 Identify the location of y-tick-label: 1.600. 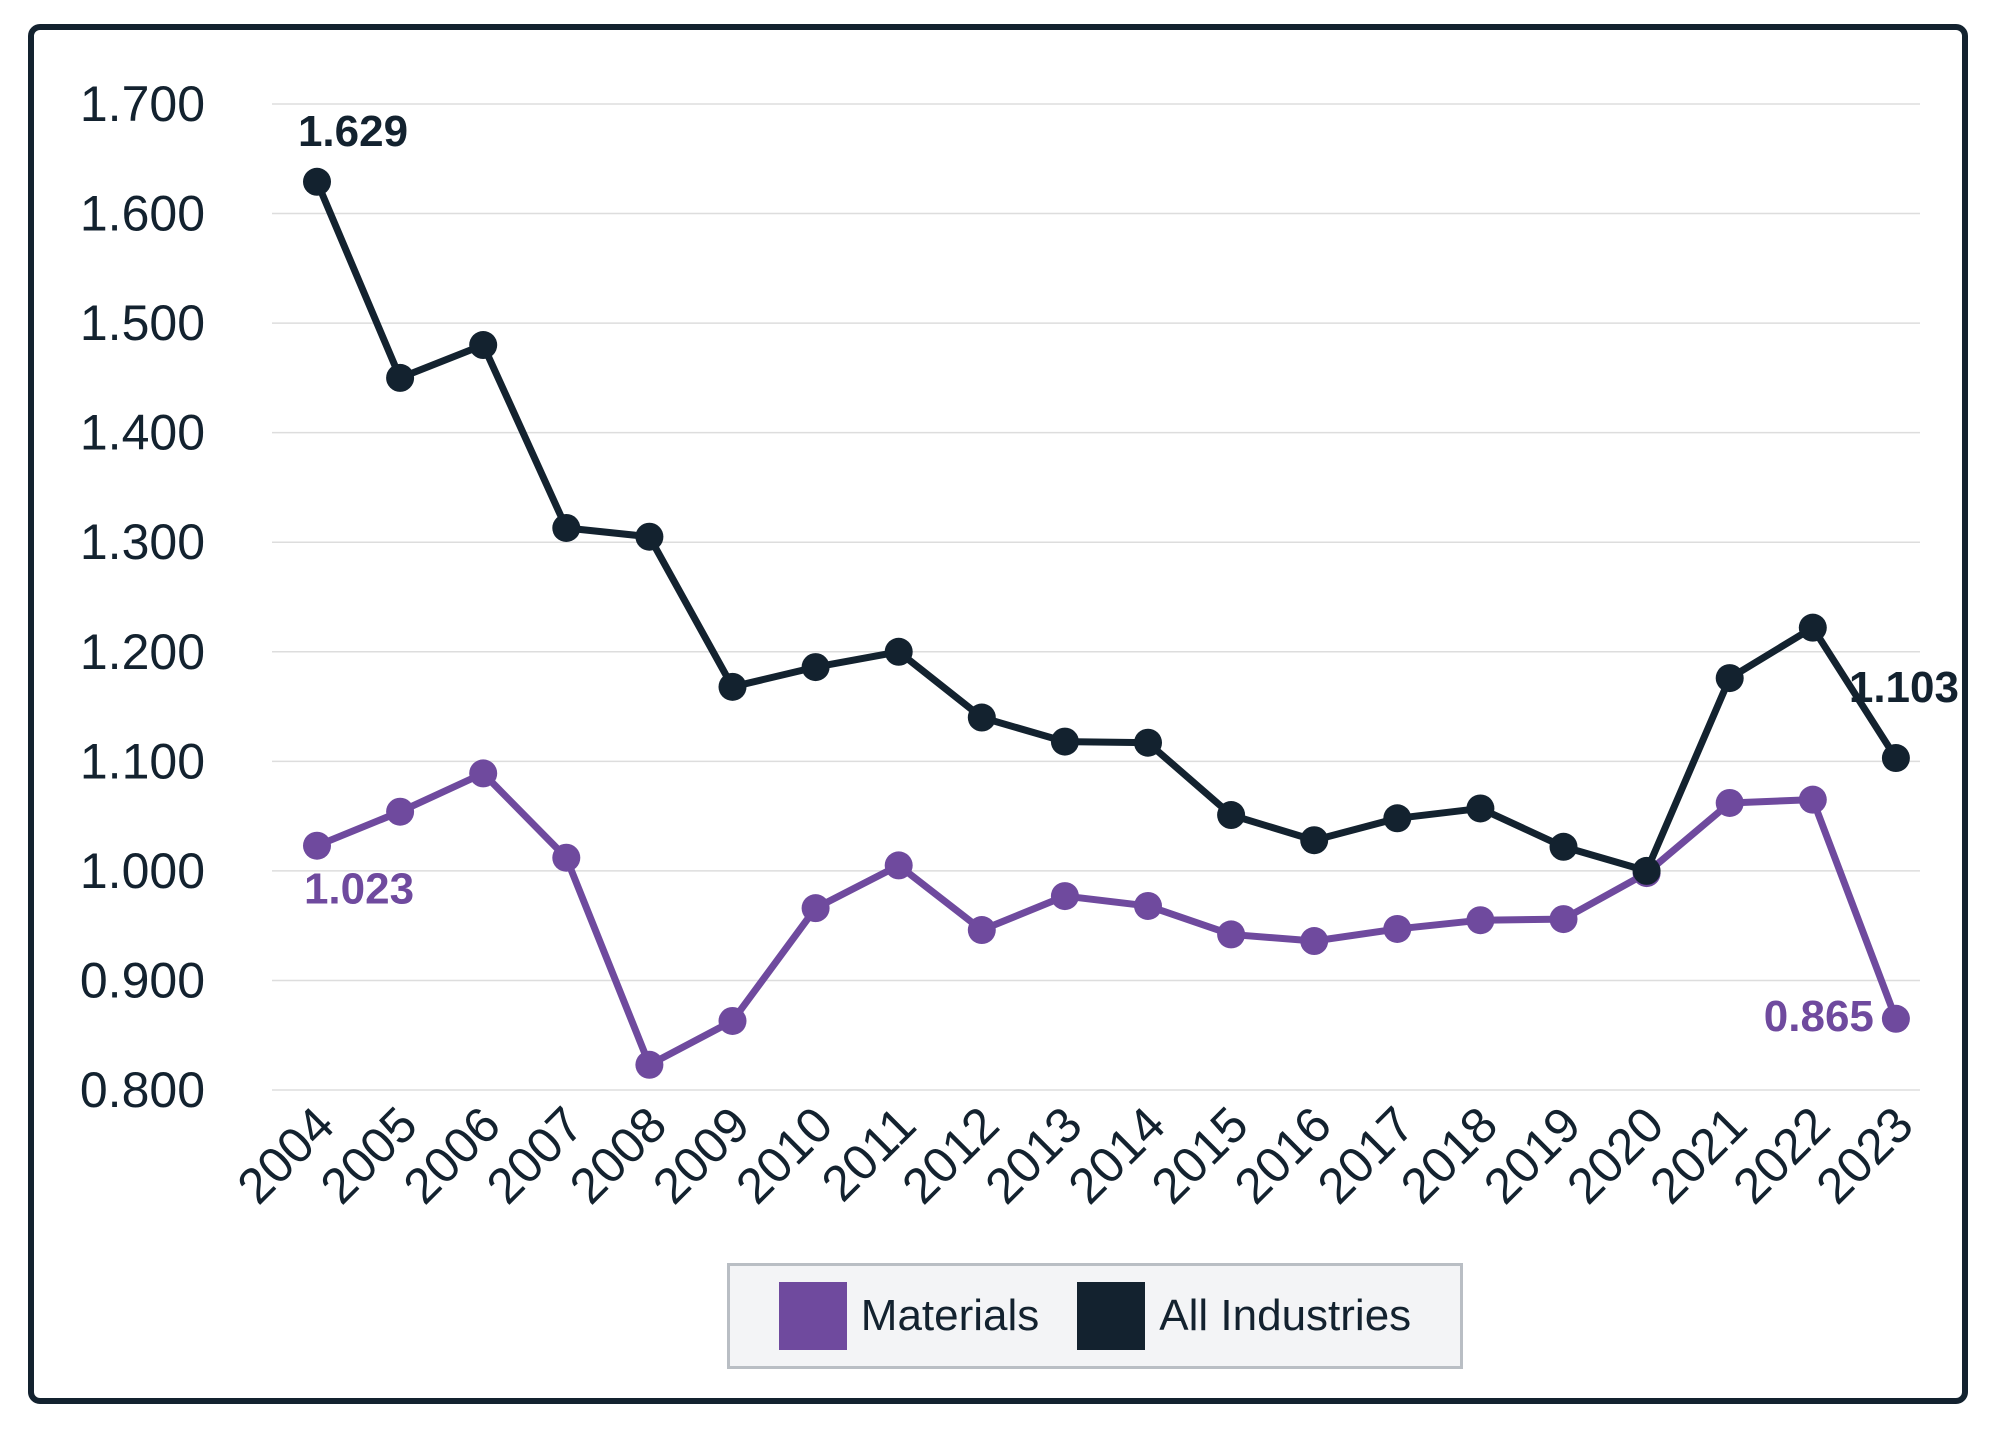
(142, 214).